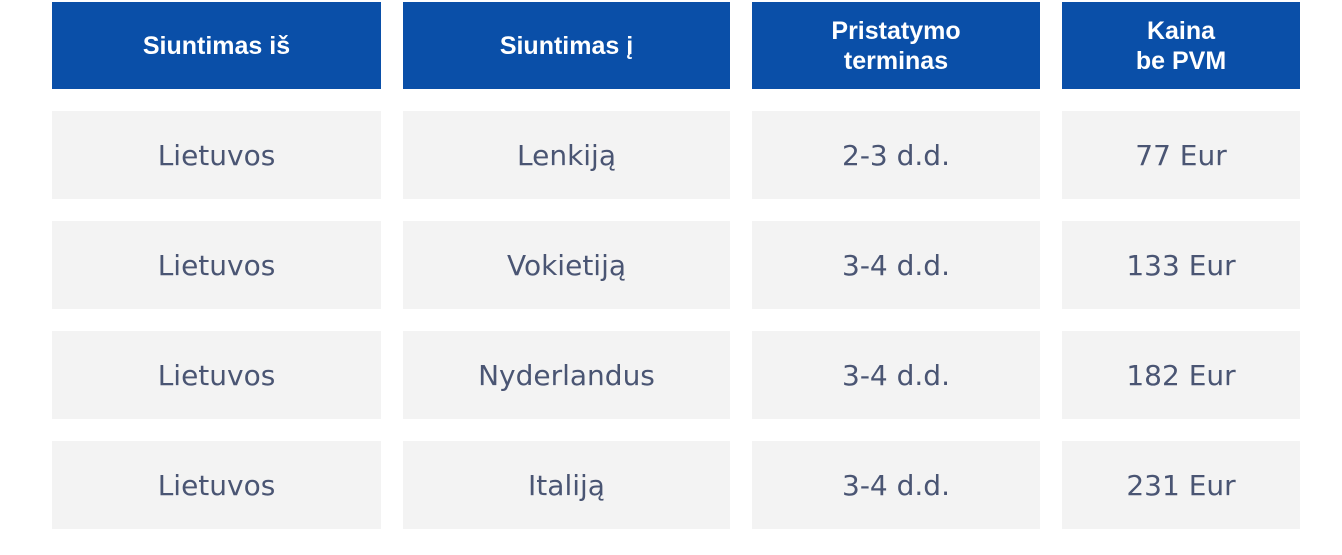  I want to click on table-cell: Lenkiją, so click(566, 155).